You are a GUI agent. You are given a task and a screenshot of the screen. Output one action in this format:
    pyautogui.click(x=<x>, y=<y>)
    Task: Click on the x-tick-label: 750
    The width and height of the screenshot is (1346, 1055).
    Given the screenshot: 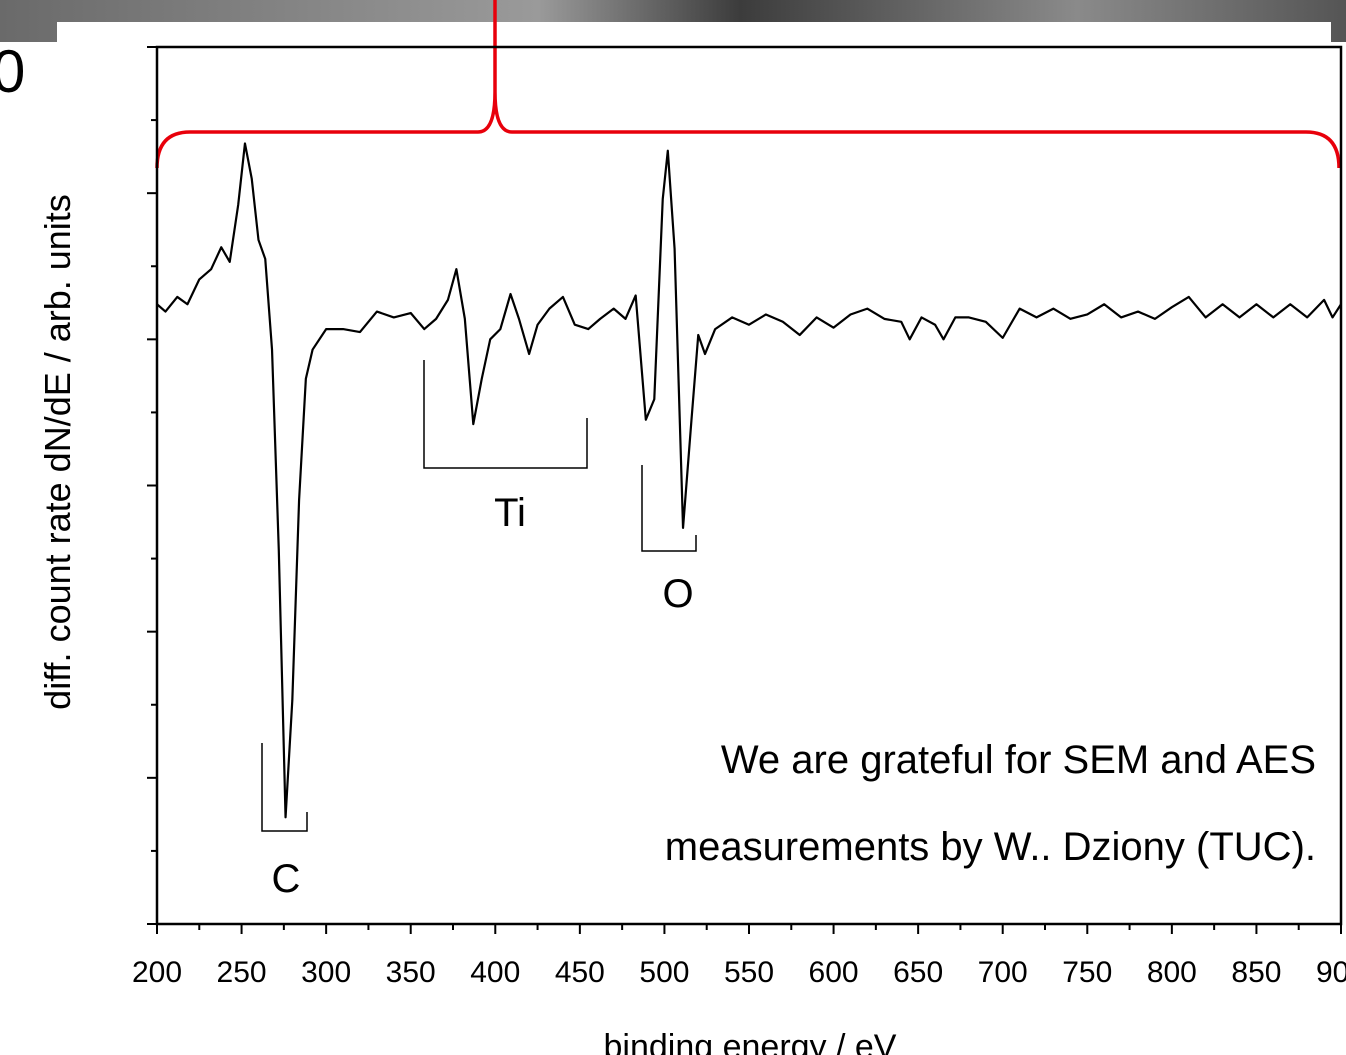 What is the action you would take?
    pyautogui.click(x=1087, y=972)
    